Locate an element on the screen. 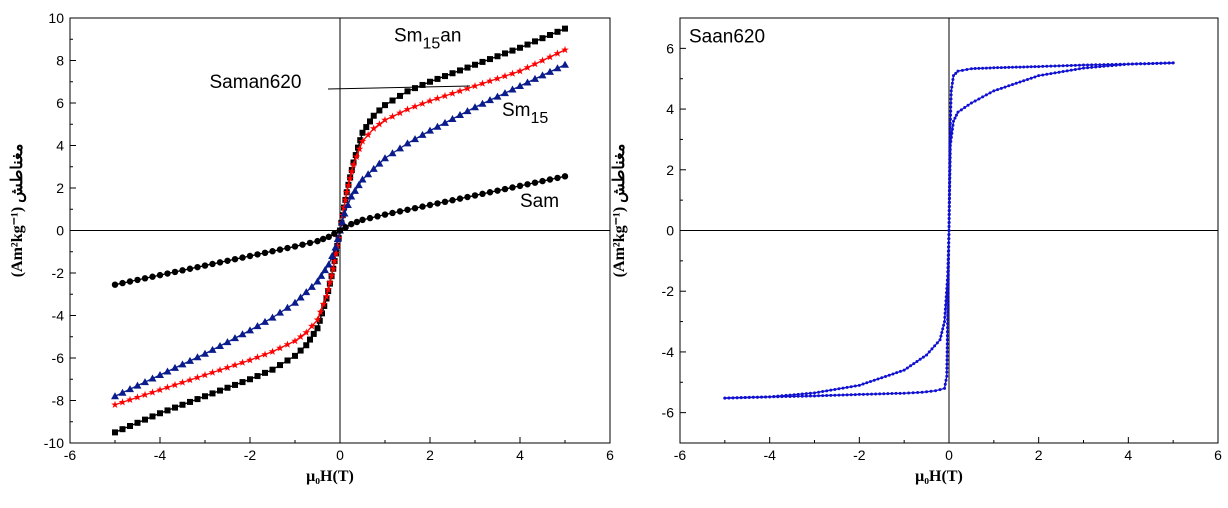 This screenshot has height=508, width=1228. y-tick-label: -8 is located at coordinates (58, 401).